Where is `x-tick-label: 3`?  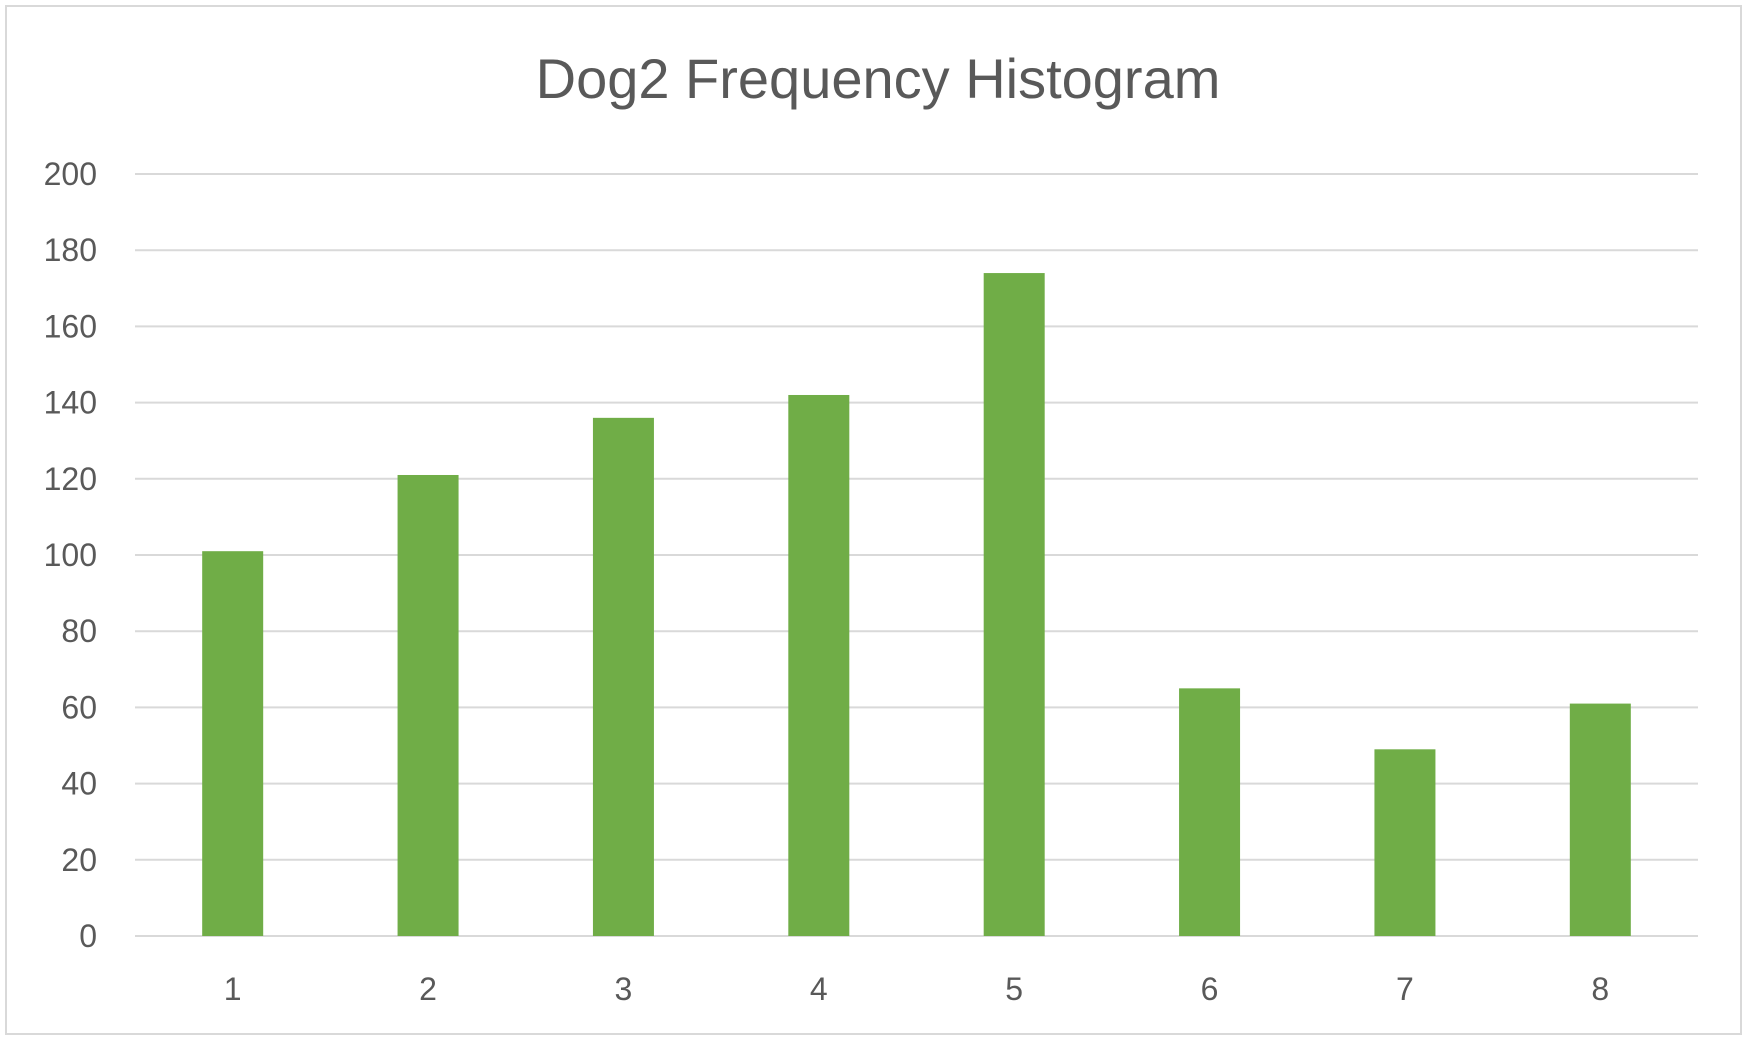
x-tick-label: 3 is located at coordinates (624, 989).